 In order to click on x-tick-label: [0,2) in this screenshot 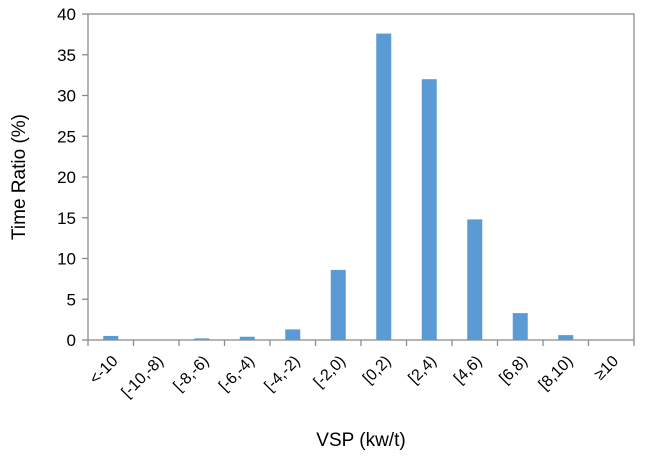, I will do `click(377, 370)`.